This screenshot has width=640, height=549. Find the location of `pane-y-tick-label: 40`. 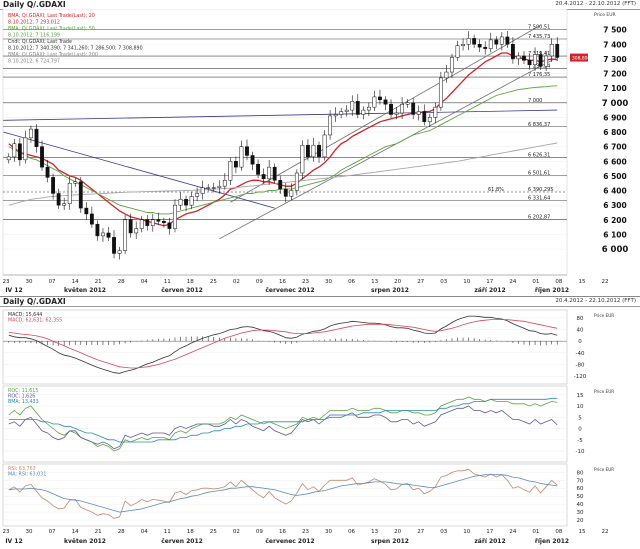

pane-y-tick-label: 40 is located at coordinates (580, 505).